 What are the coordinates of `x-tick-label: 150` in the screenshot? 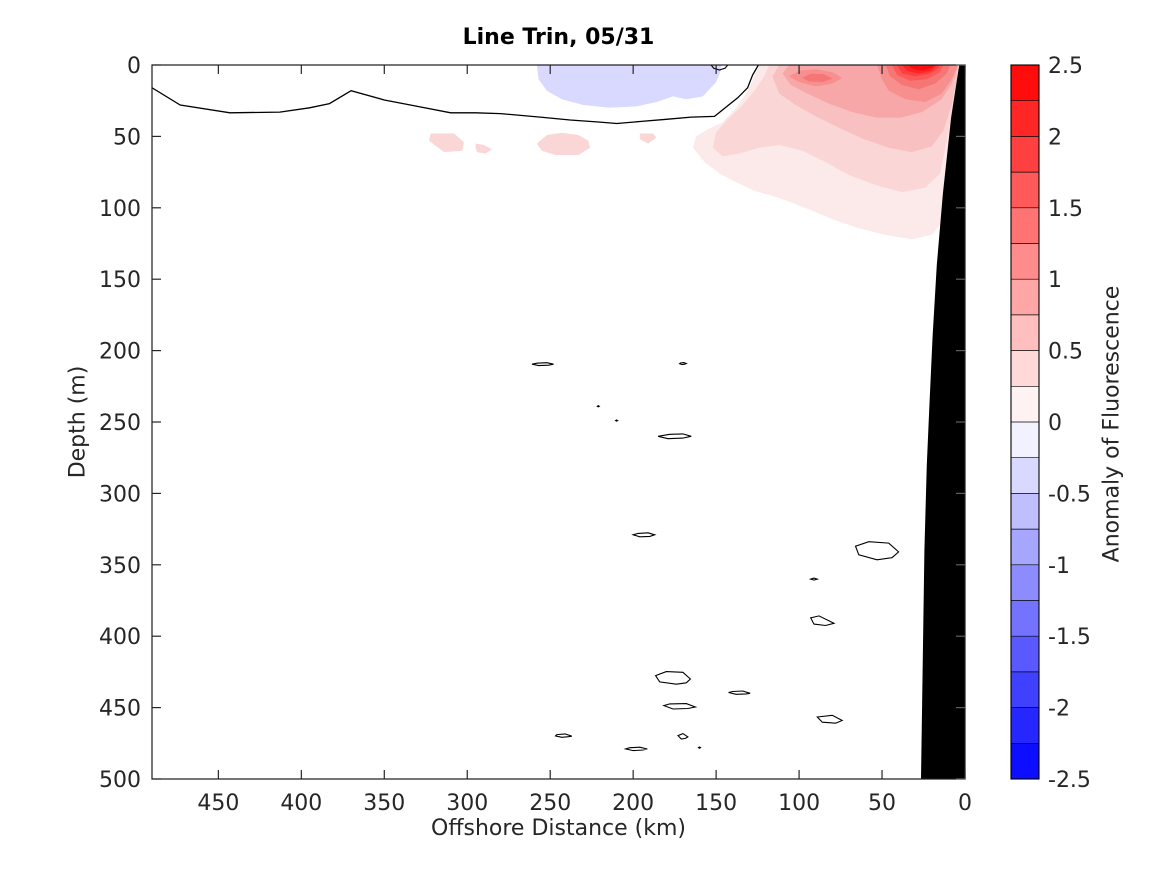 It's located at (716, 803).